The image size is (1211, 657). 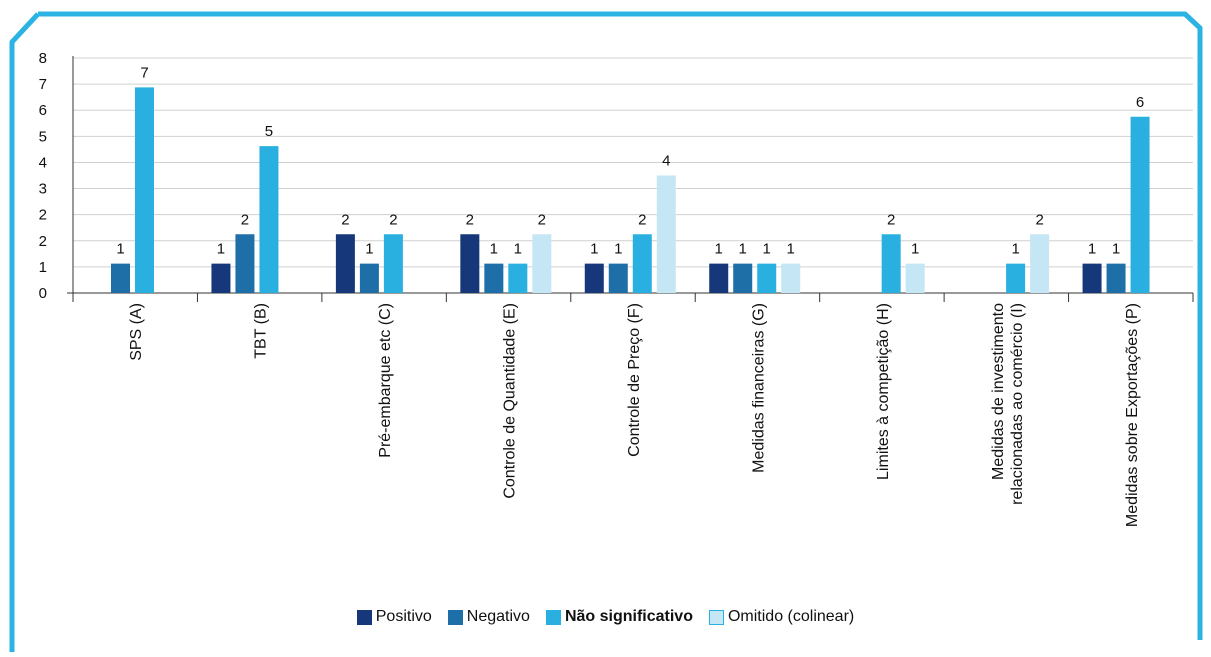 What do you see at coordinates (510, 401) in the screenshot?
I see `x-tick-label: Controle de Quantidade (E)` at bounding box center [510, 401].